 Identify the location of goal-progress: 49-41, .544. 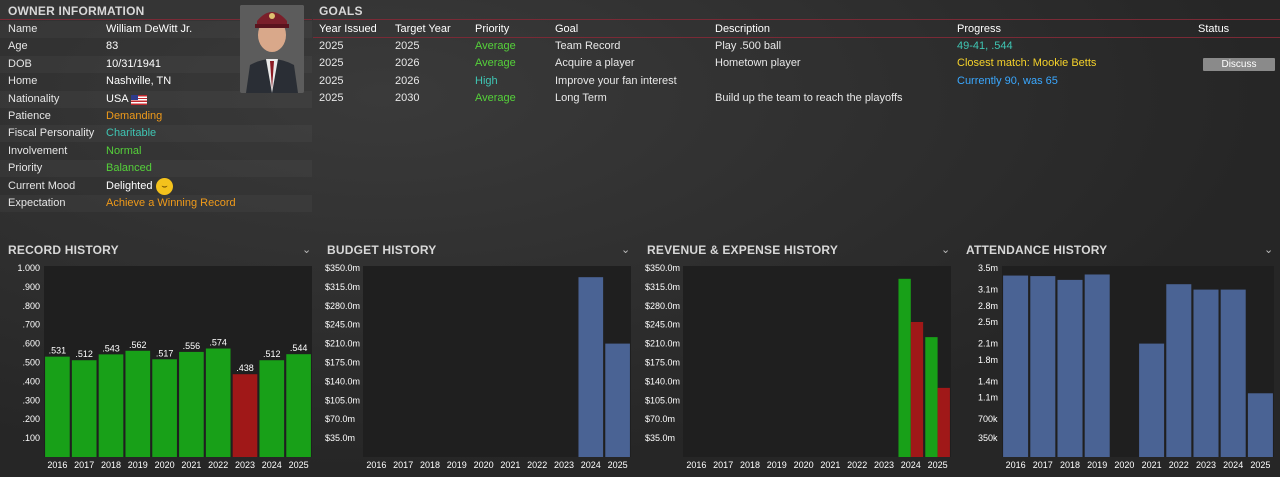
(985, 46).